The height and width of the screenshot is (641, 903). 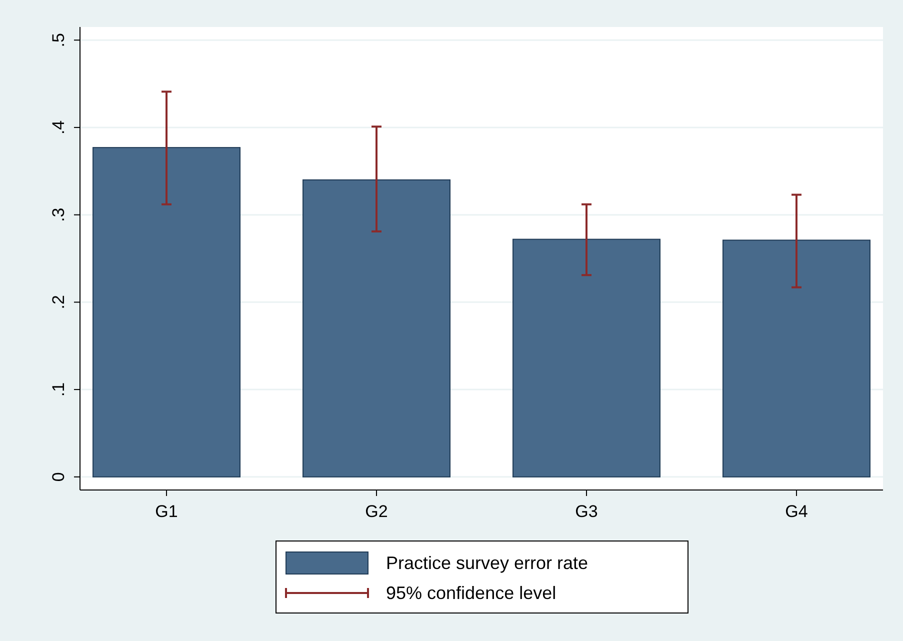 What do you see at coordinates (58, 127) in the screenshot?
I see `y-tick-label: .4` at bounding box center [58, 127].